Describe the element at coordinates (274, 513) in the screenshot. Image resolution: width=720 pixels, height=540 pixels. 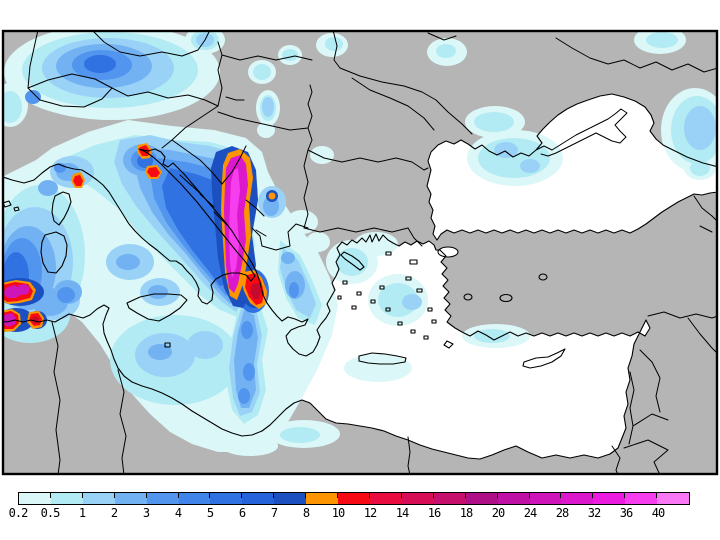
I see `legend-tick-label: 7` at that location.